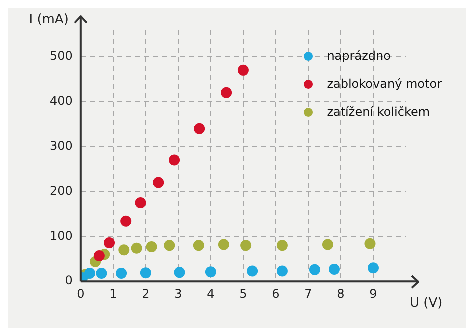 This screenshot has width=474, height=336. What do you see at coordinates (276, 293) in the screenshot?
I see `x-tick-label: 6` at bounding box center [276, 293].